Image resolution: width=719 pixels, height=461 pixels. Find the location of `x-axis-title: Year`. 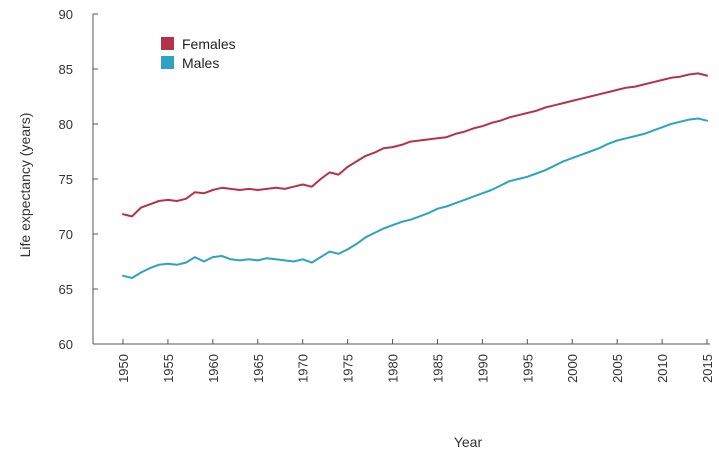

x-axis-title: Year is located at coordinates (468, 442).